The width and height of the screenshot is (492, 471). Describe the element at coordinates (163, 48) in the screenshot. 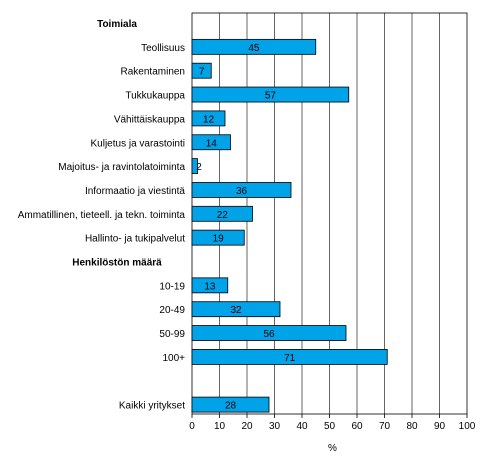

I see `category-label: Teollisuus` at that location.